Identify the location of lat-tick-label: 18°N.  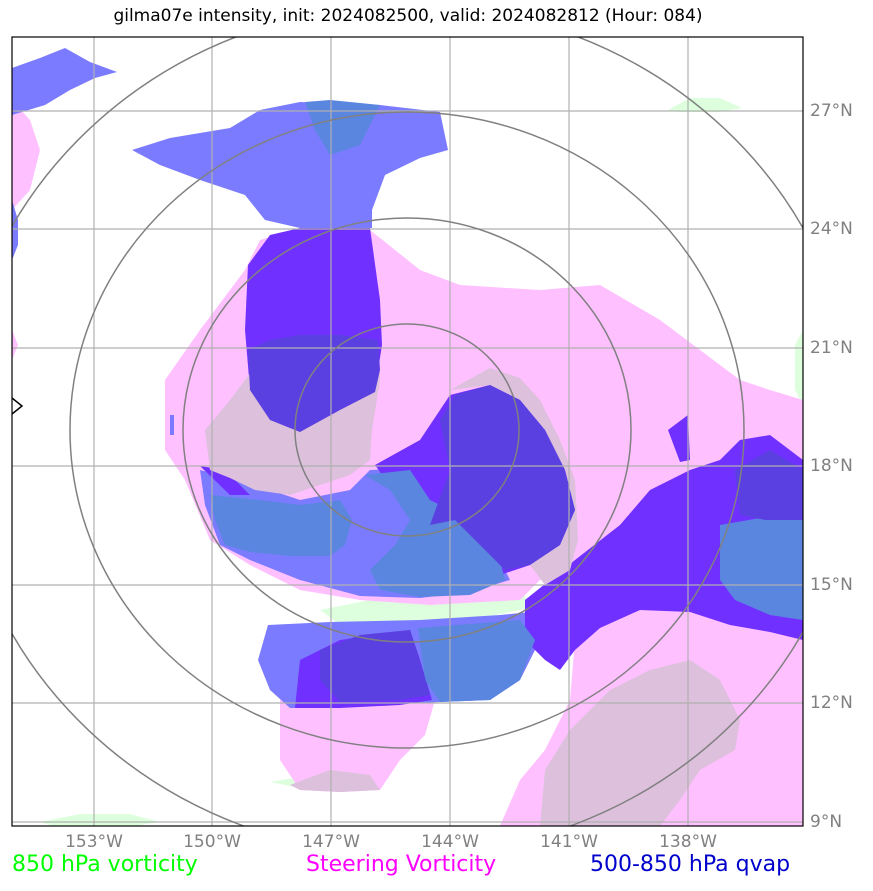
(831, 466).